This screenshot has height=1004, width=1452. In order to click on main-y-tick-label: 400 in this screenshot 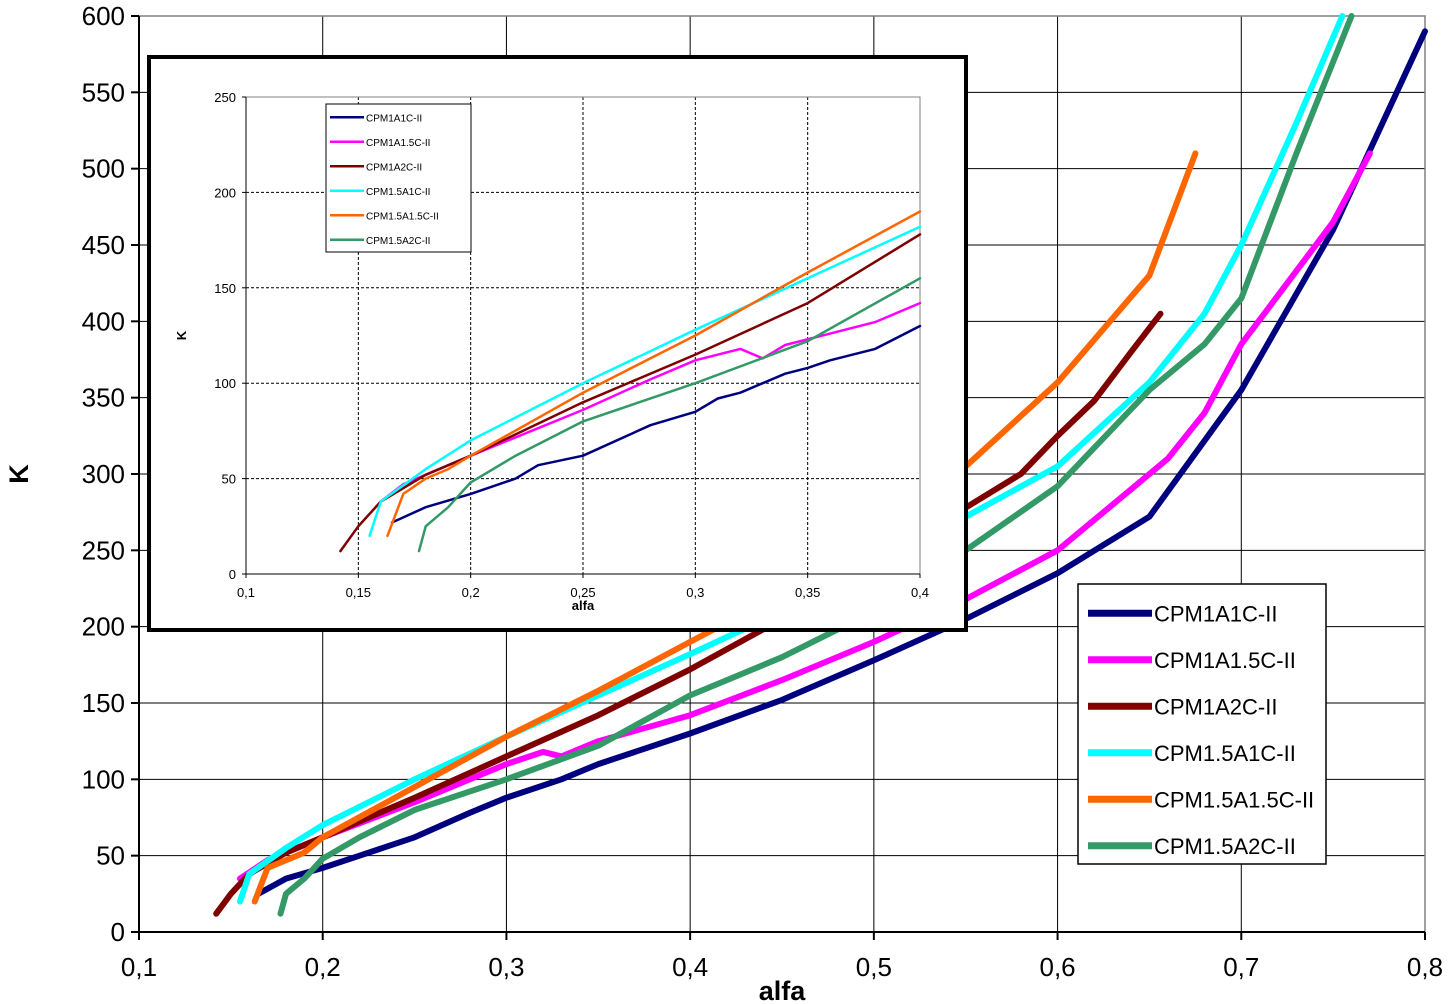, I will do `click(103, 321)`.